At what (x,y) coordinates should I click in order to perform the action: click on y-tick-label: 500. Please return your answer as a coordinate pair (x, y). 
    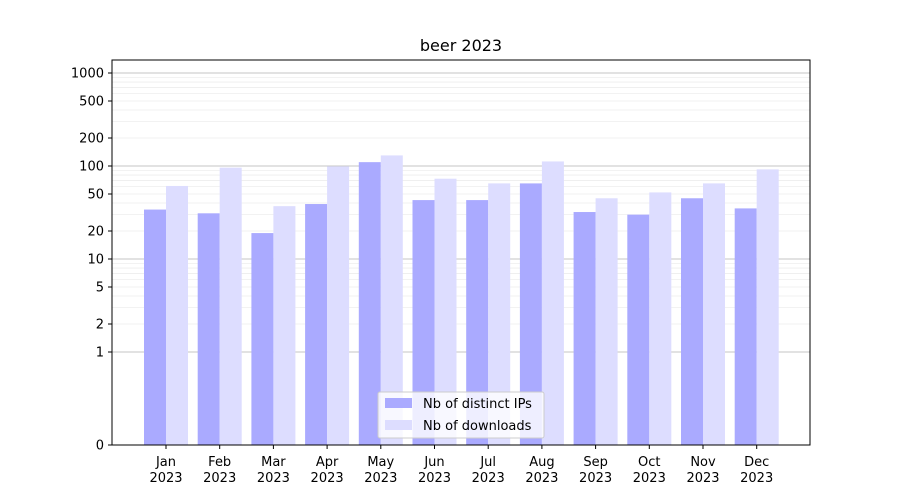
    Looking at the image, I should click on (91, 101).